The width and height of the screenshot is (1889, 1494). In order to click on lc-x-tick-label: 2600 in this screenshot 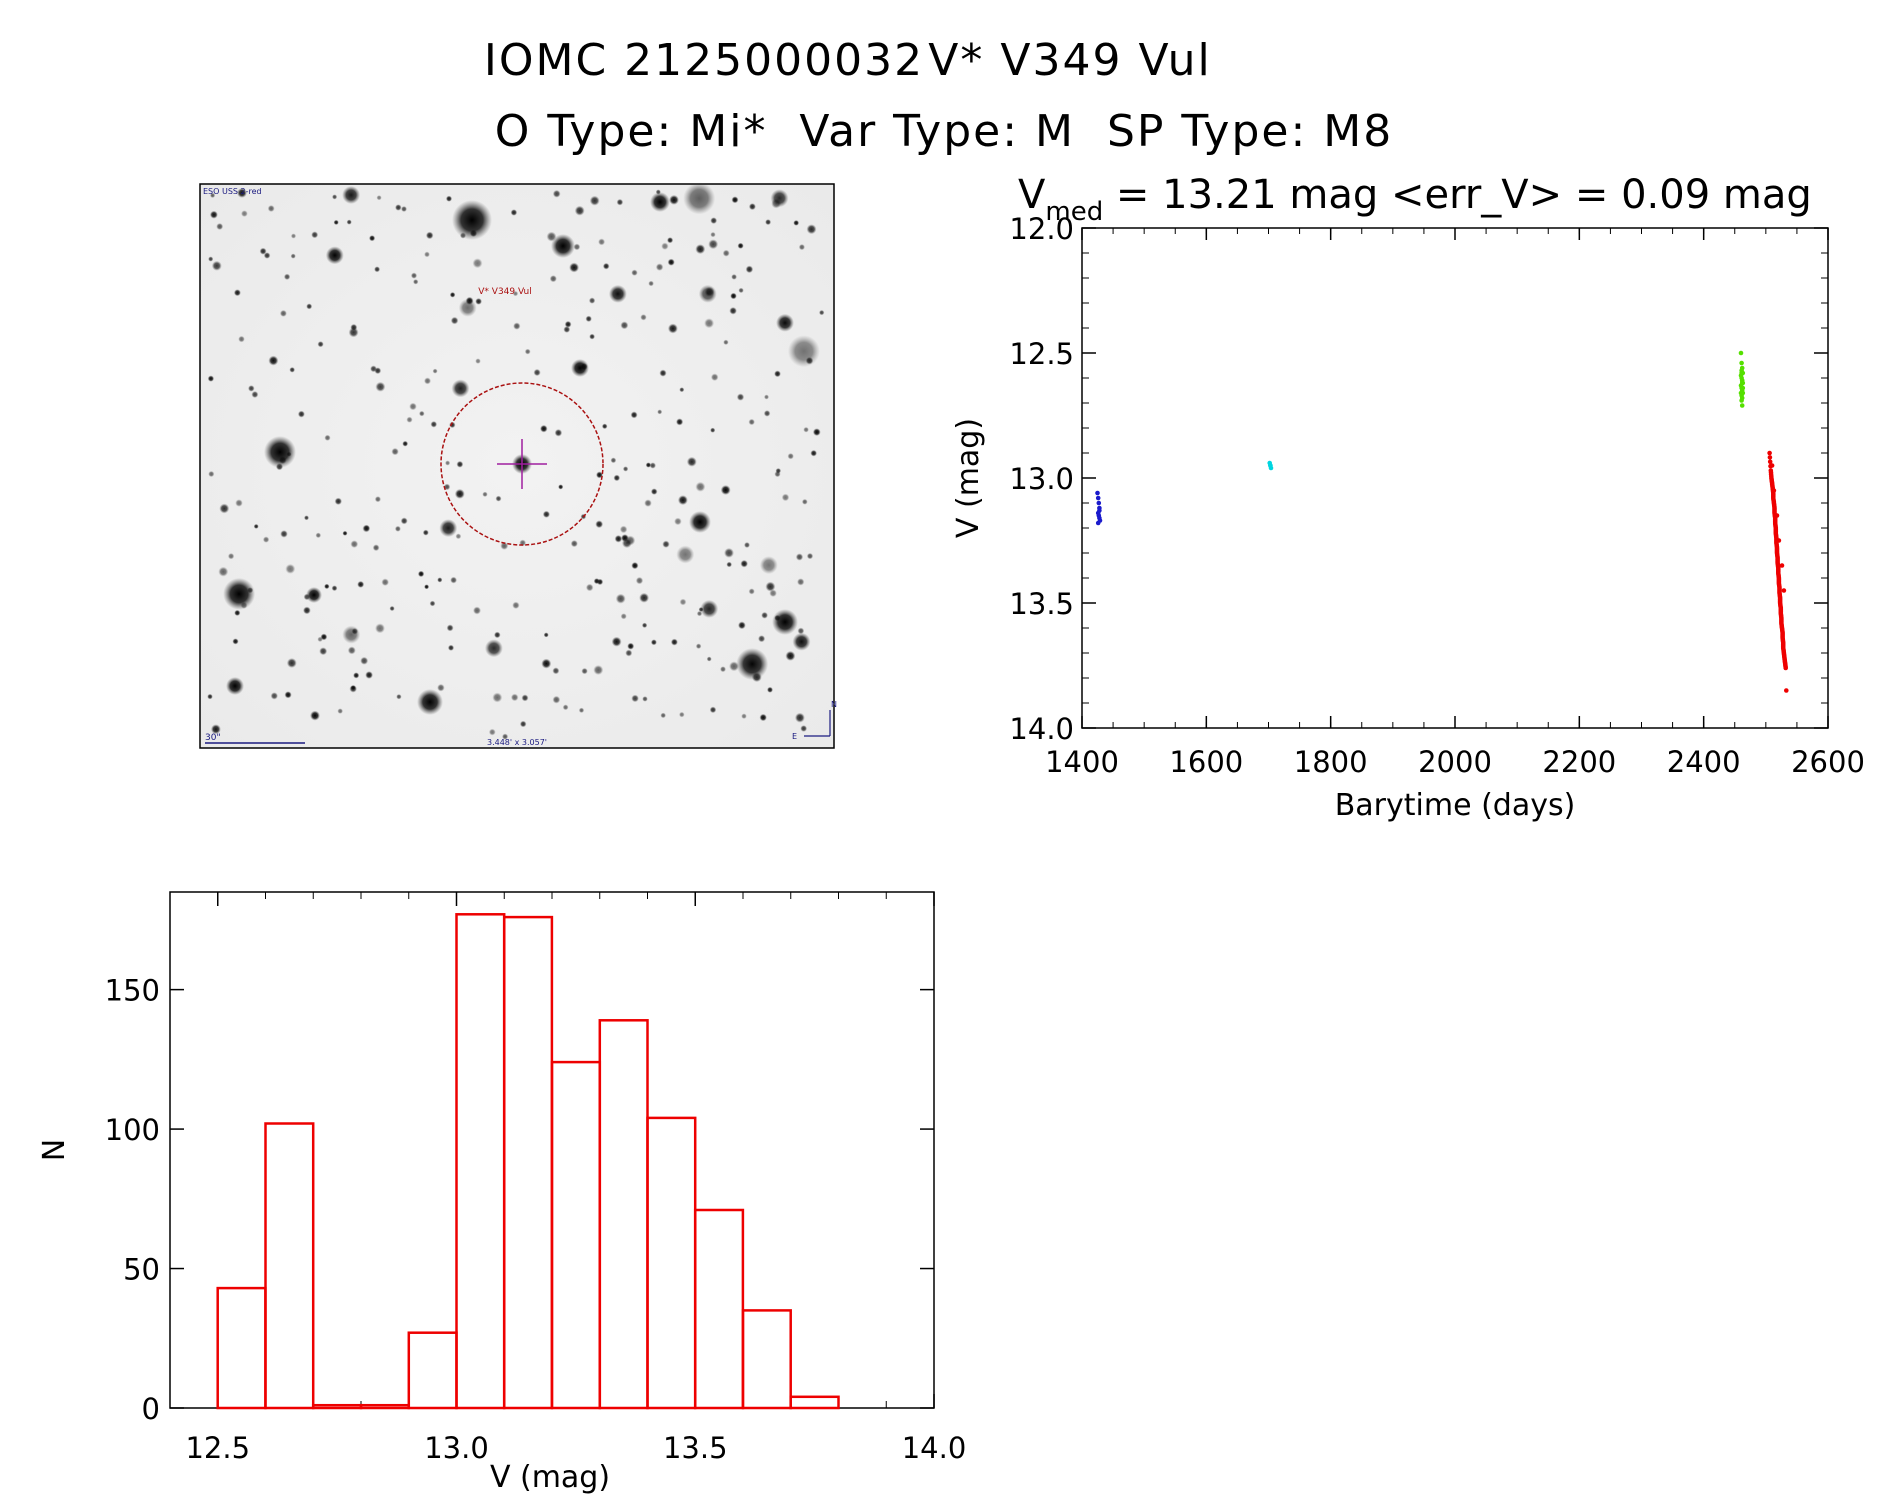, I will do `click(1828, 762)`.